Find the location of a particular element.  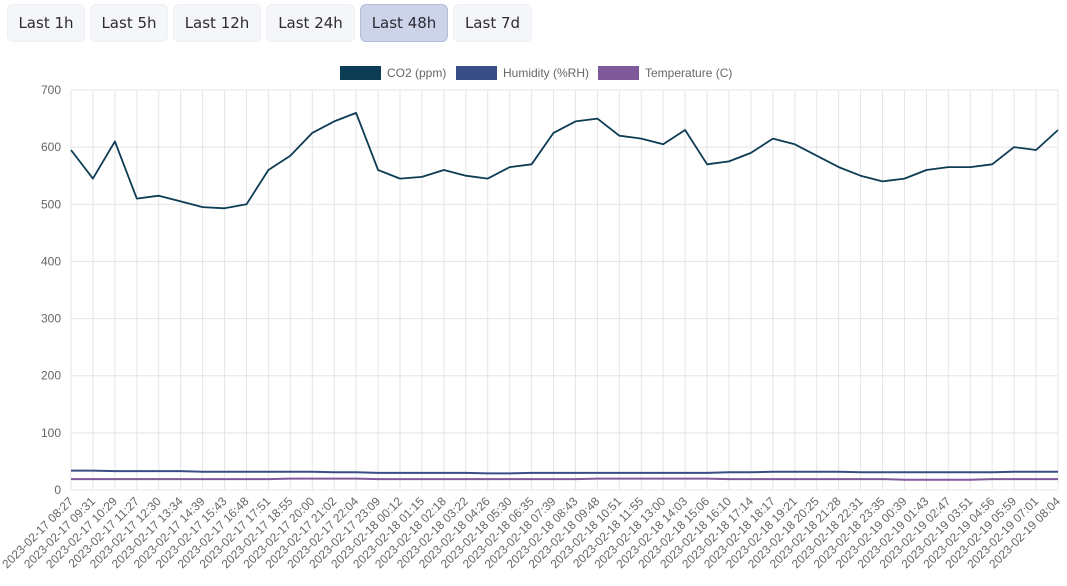

series-line-humidity is located at coordinates (564, 472).